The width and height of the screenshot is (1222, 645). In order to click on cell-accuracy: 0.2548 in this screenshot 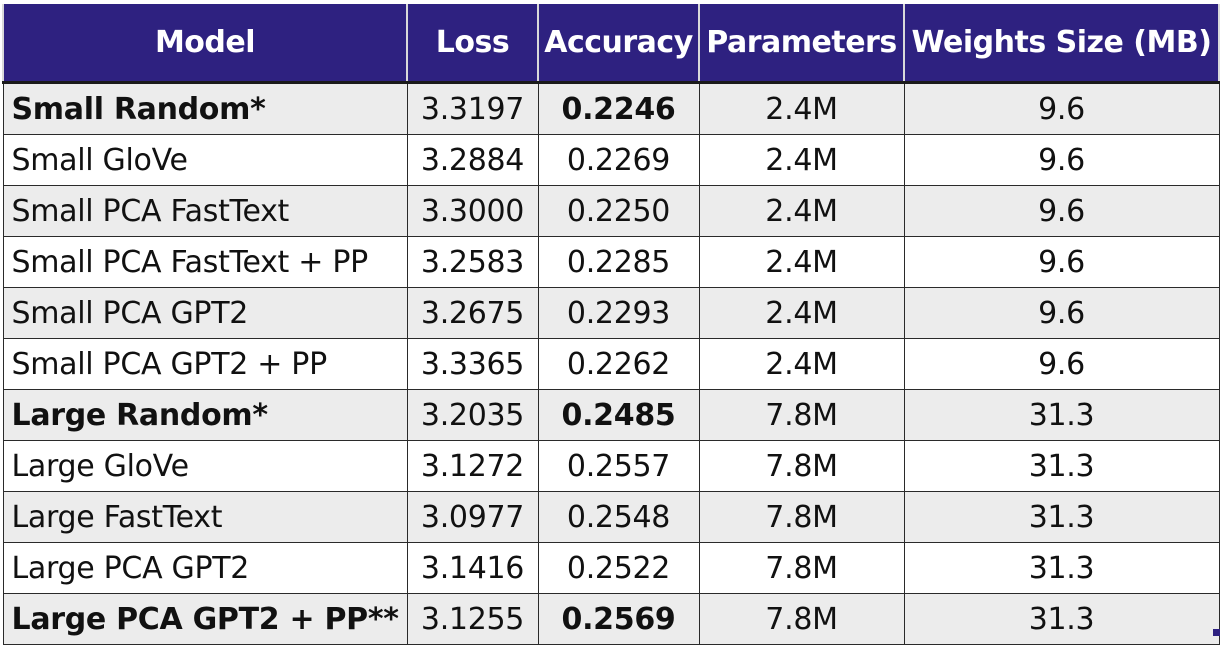, I will do `click(618, 517)`.